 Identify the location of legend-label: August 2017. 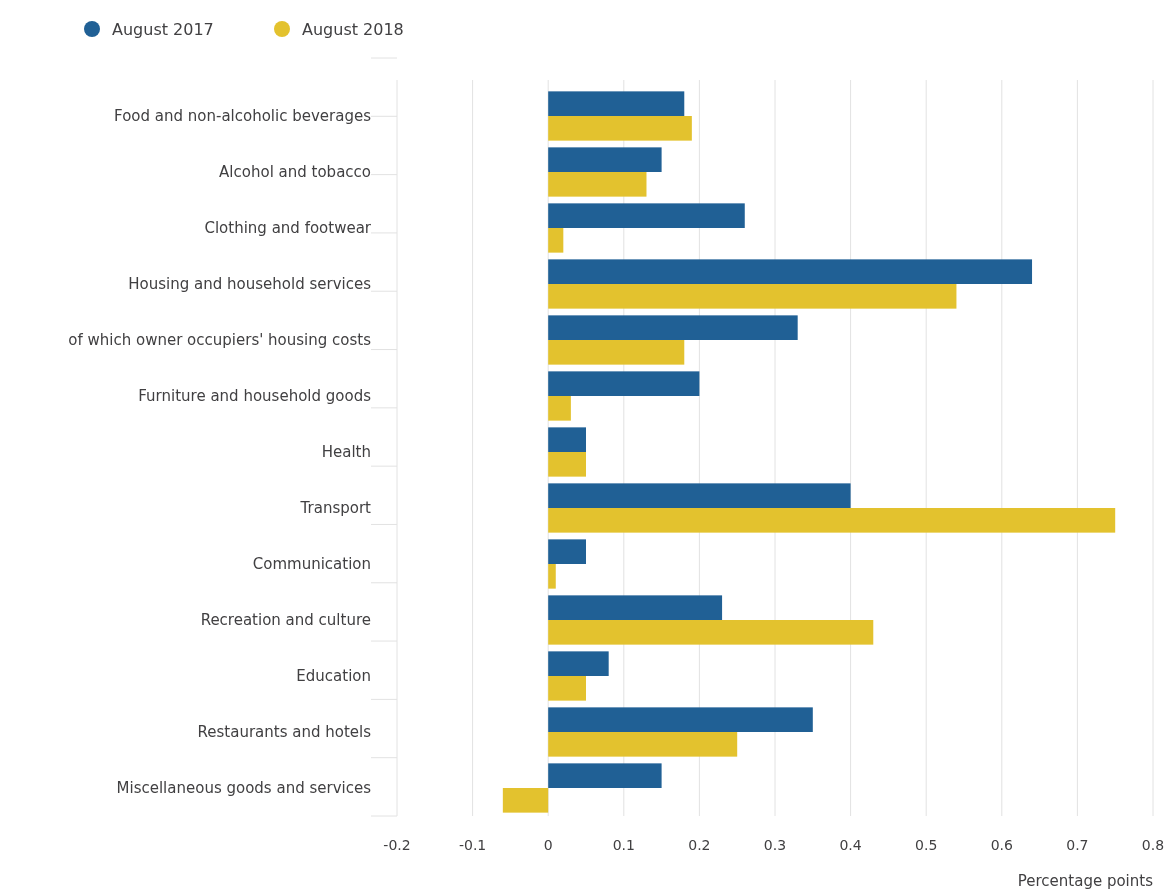
(163, 29).